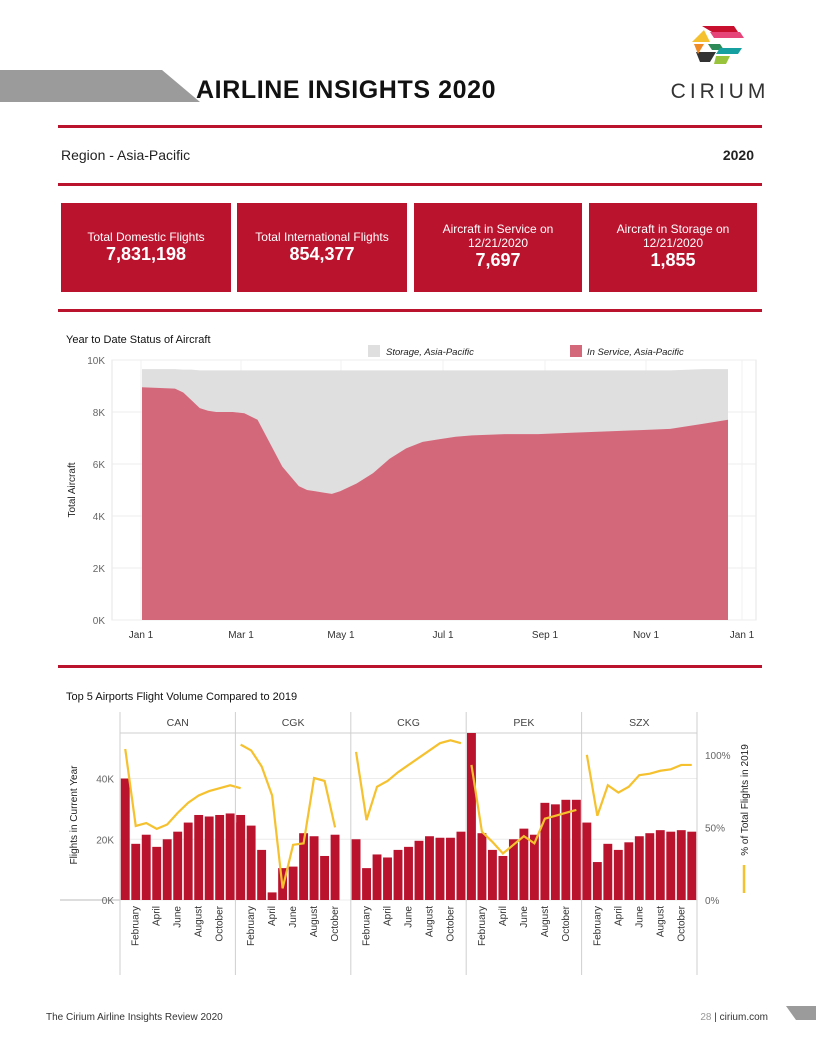 The image size is (816, 1056). Describe the element at coordinates (498, 236) in the screenshot. I see `kpi-label: Aircraft in Service on 12/21/2020` at that location.